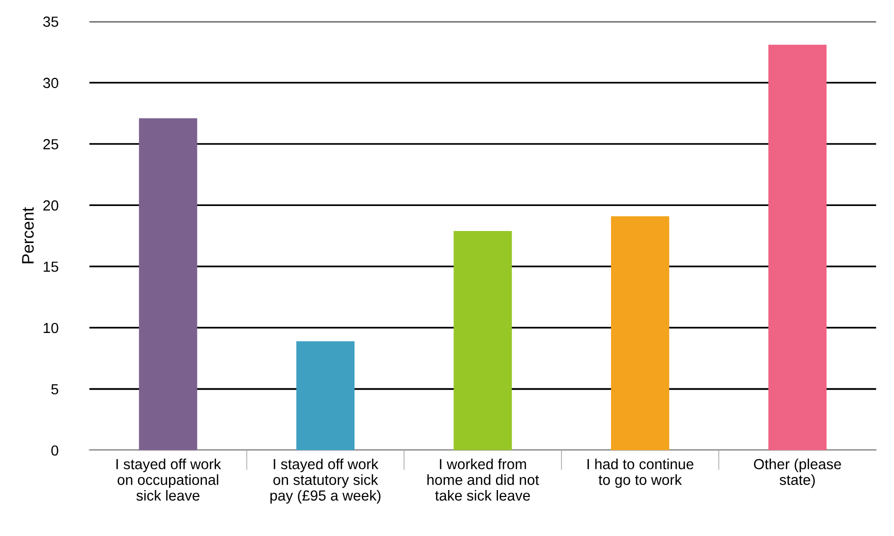 This screenshot has height=536, width=894. Describe the element at coordinates (483, 479) in the screenshot. I see `x-tick-label: I worked from home and did not take sick leave` at that location.